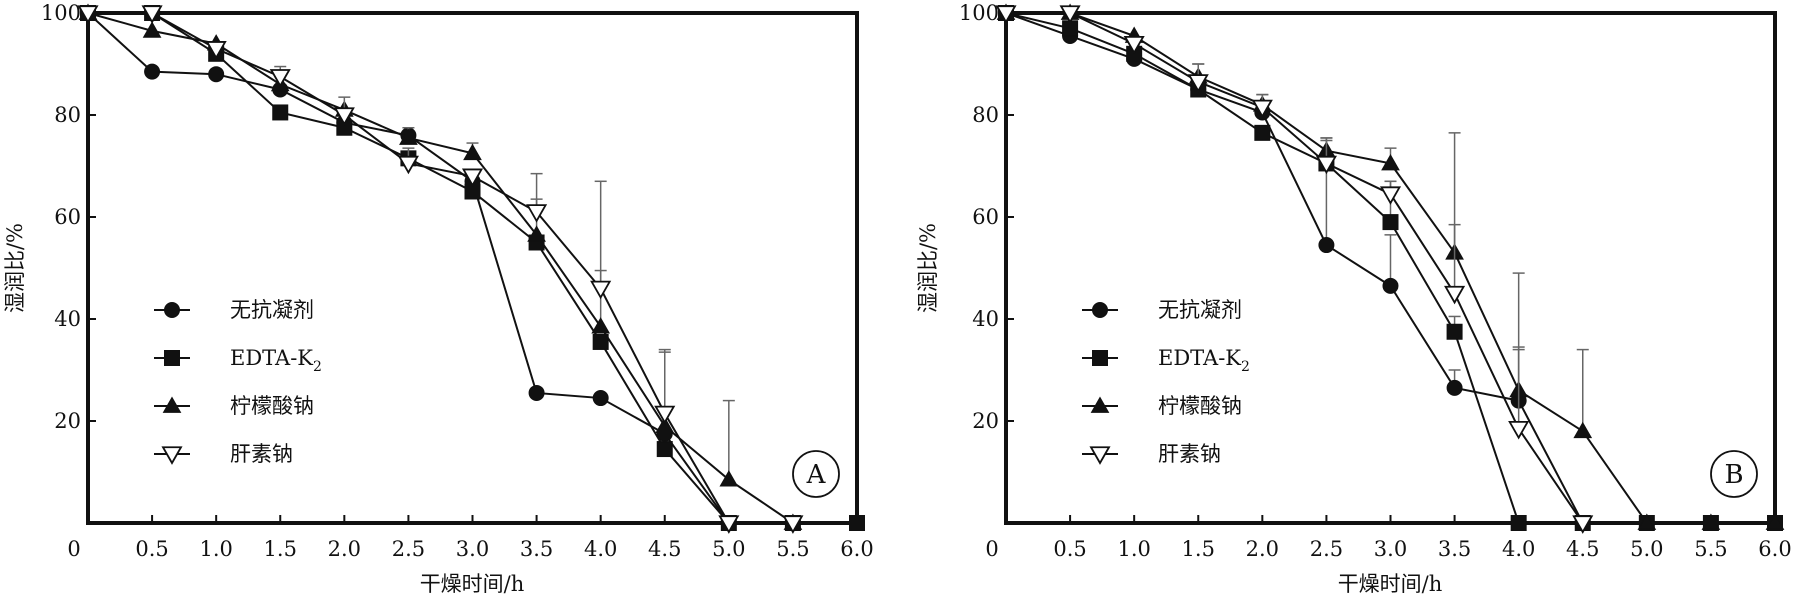 The width and height of the screenshot is (1796, 604). I want to click on legend-label: 柠檬酸钠, so click(1200, 406).